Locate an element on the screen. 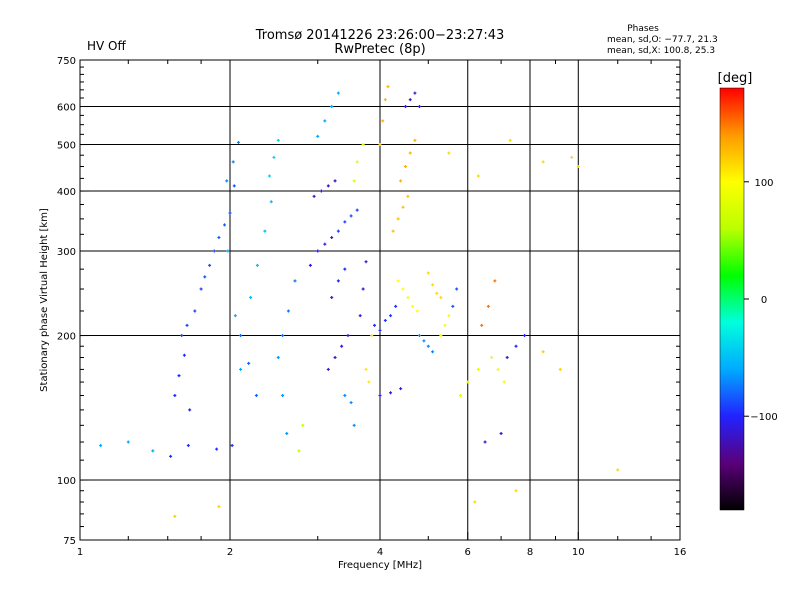 The height and width of the screenshot is (600, 800). y-tick-label: 75 is located at coordinates (69, 541).